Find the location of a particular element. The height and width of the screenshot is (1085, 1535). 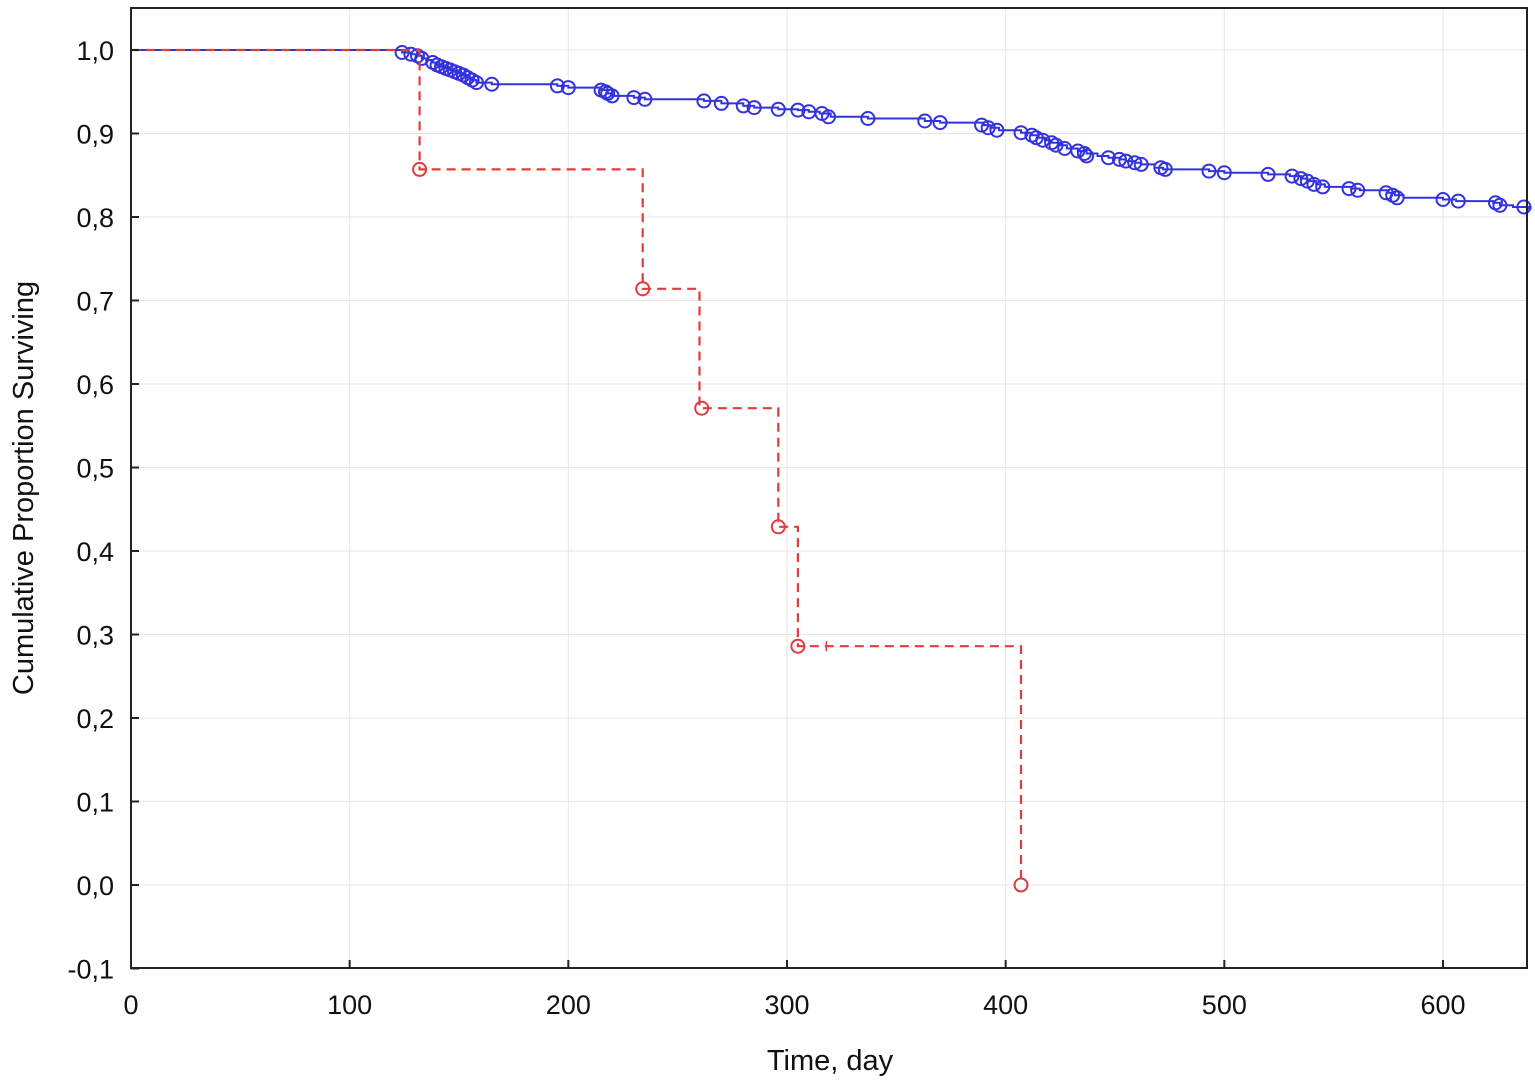

x-tick-label: 300 is located at coordinates (786, 1005).